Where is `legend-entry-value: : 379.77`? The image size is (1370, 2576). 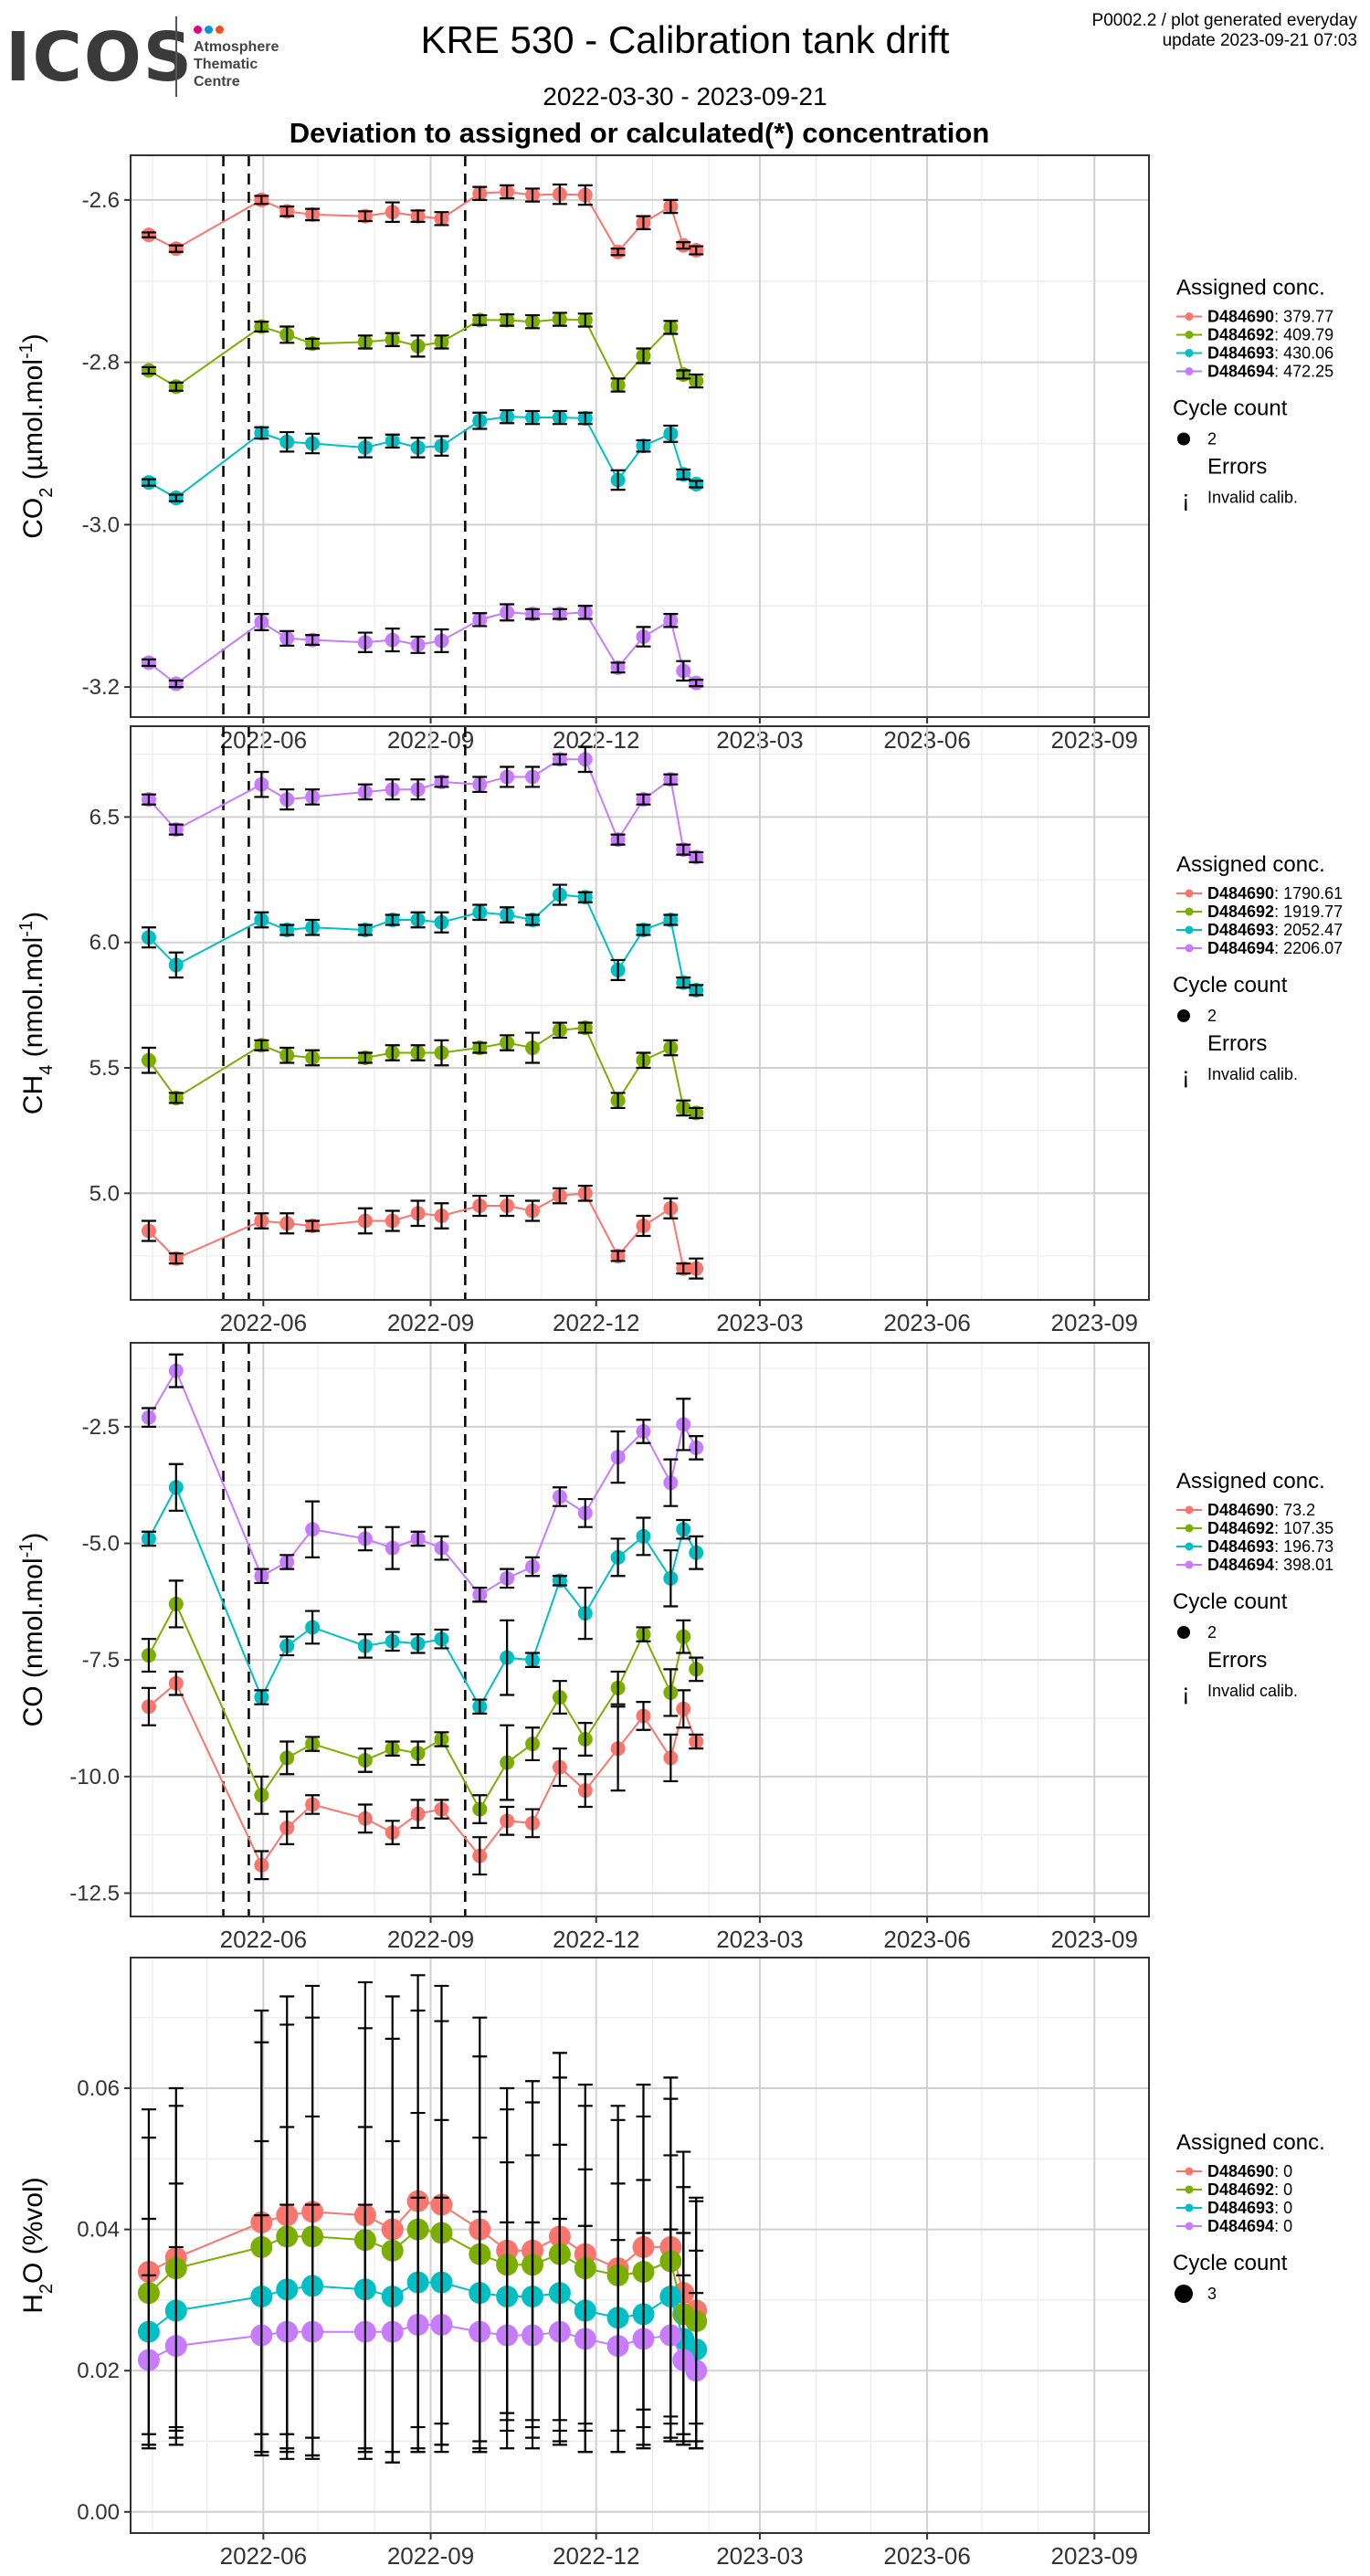 legend-entry-value: : 379.77 is located at coordinates (1303, 317).